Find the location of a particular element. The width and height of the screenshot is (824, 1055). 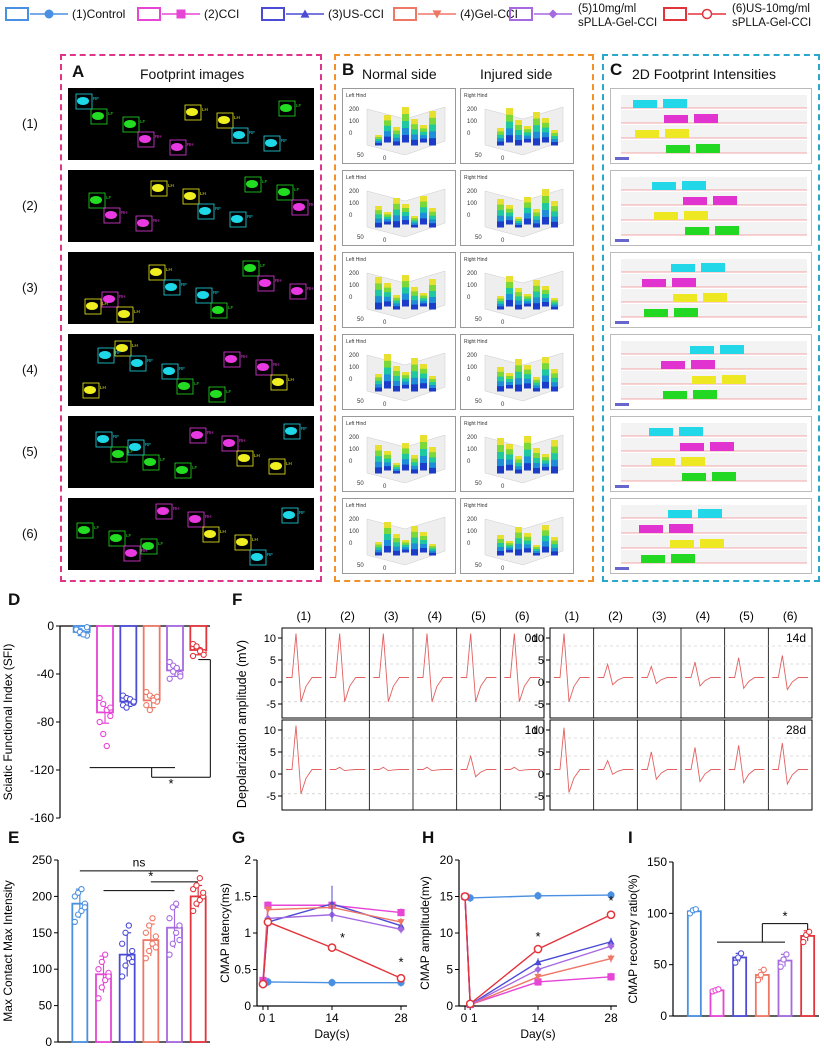

paw-label: RF is located at coordinates (182, 368).